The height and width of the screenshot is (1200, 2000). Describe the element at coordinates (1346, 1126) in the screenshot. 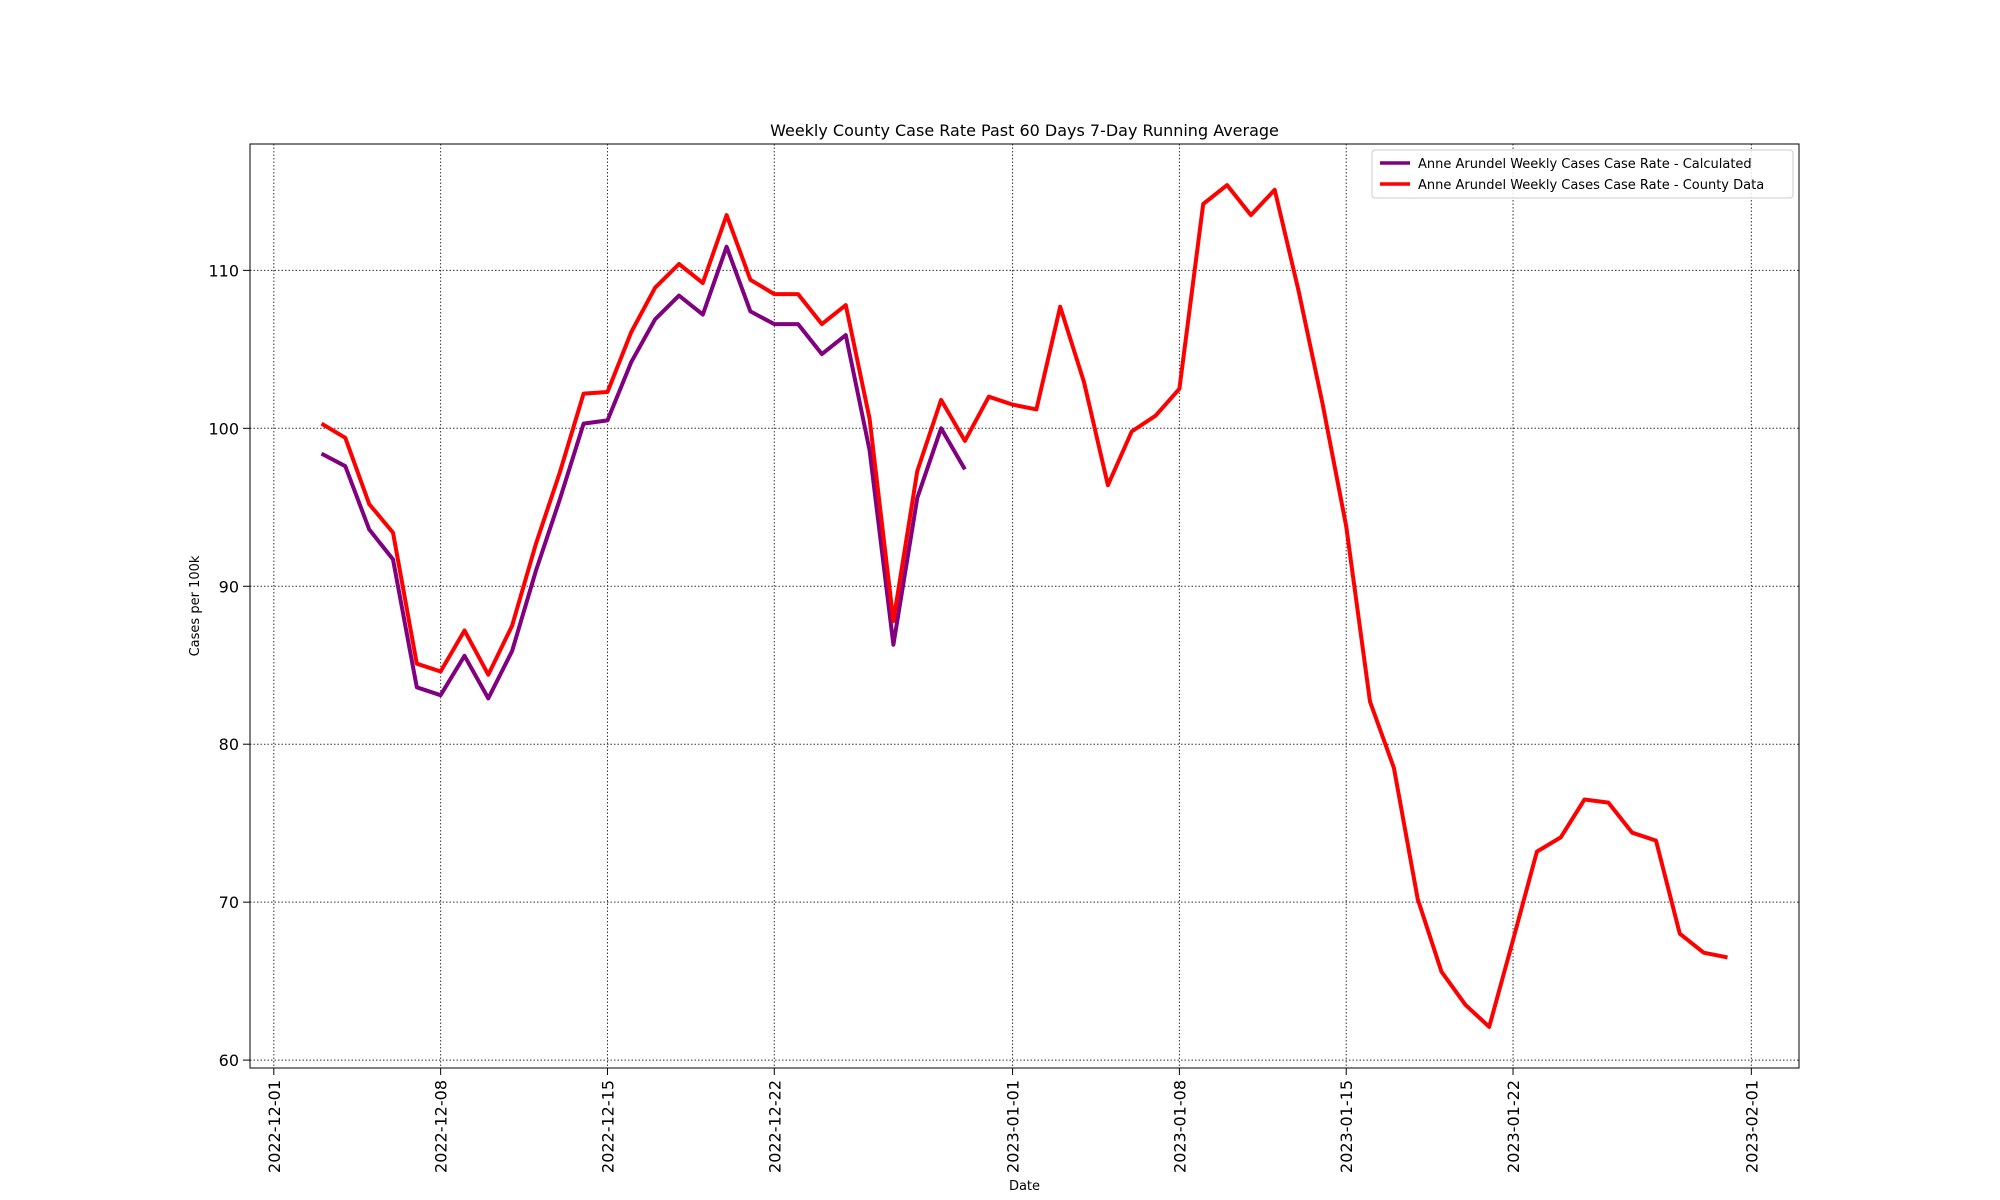

I see `x-tick-label: 2023-01-15` at that location.